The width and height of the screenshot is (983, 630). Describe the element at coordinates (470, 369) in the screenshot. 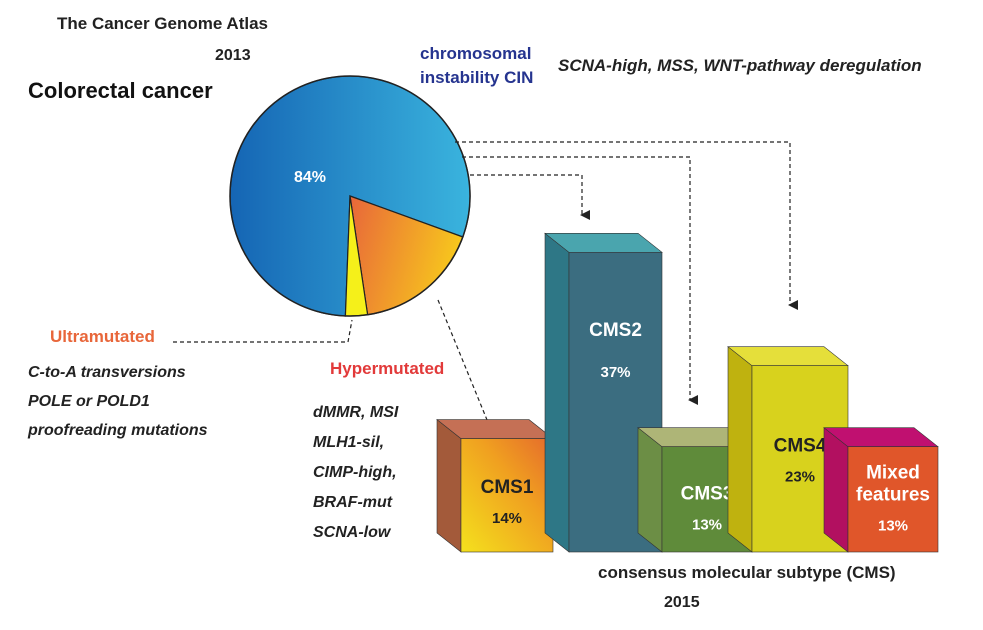

I see `connector-hyper-cms1` at that location.